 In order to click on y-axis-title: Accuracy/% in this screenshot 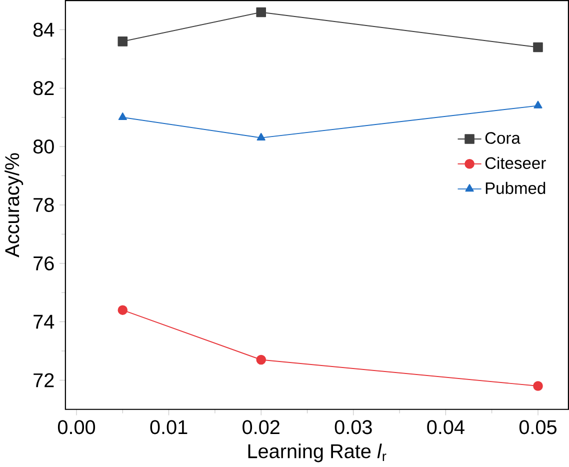, I will do `click(14, 205)`.